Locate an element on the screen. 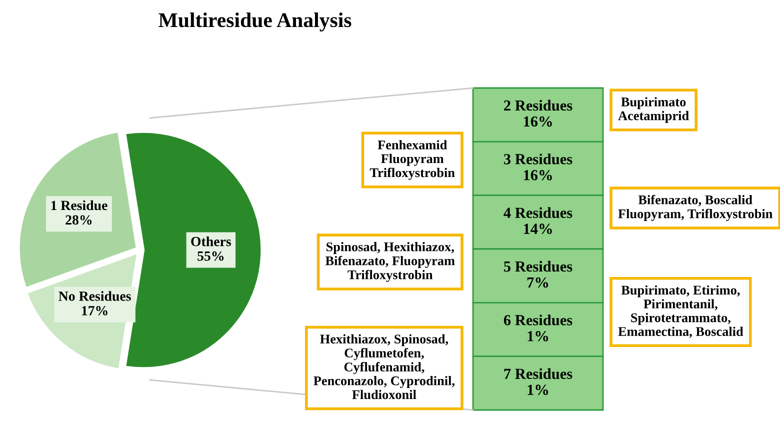 This screenshot has width=780, height=430. text: Bupirimato, Etirimo, Pirimentanil, Spirotetrammato, Emamectina, Boscalid is located at coordinates (681, 311).